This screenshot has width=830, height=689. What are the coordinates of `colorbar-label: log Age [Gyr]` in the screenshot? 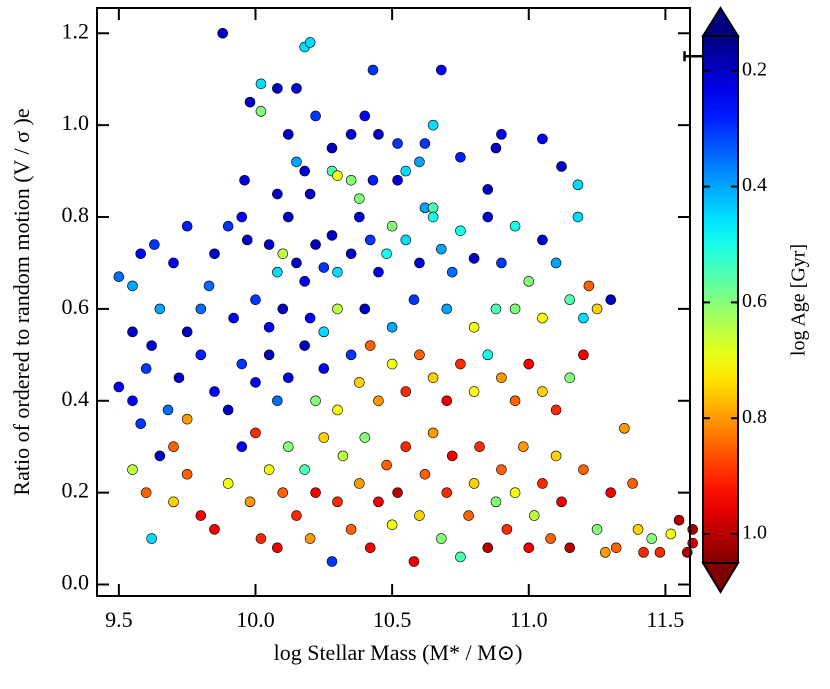 It's located at (799, 300).